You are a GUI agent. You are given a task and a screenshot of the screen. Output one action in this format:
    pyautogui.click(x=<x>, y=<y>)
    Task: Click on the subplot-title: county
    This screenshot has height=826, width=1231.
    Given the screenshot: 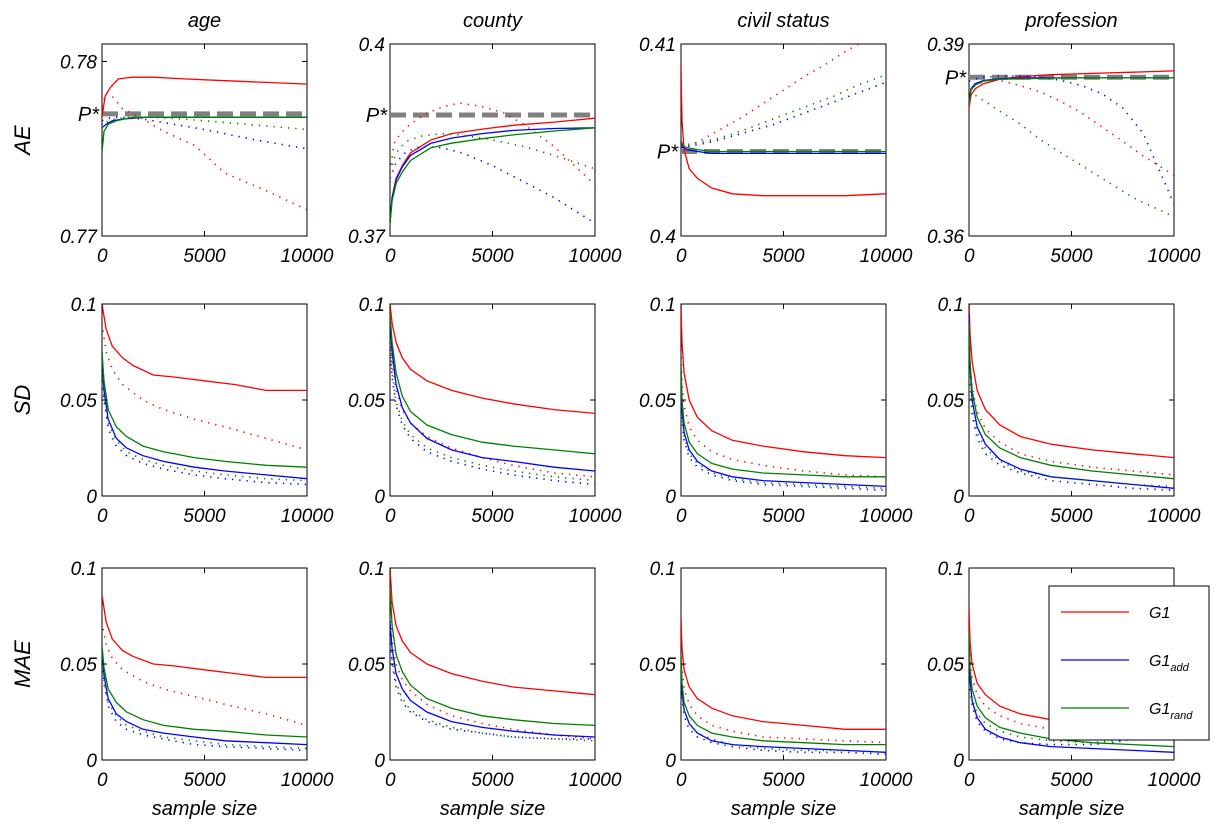 What is the action you would take?
    pyautogui.click(x=493, y=21)
    